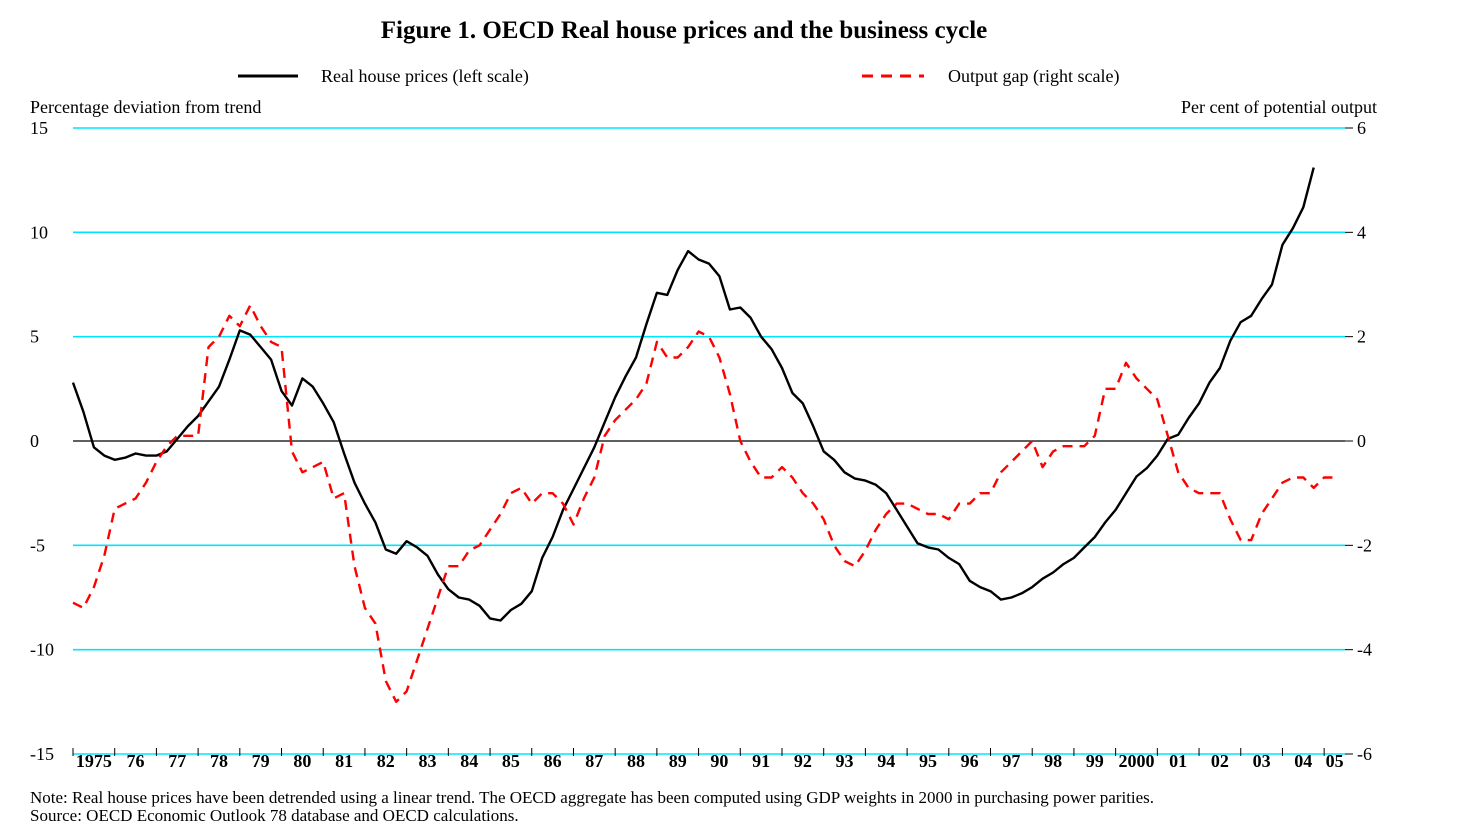 This screenshot has width=1458, height=839. What do you see at coordinates (886, 761) in the screenshot?
I see `x-tick-label: 94` at bounding box center [886, 761].